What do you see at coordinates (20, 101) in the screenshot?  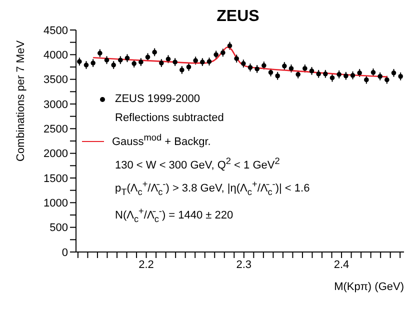 I see `y-axis-title: Combinations per 7 MeV` at bounding box center [20, 101].